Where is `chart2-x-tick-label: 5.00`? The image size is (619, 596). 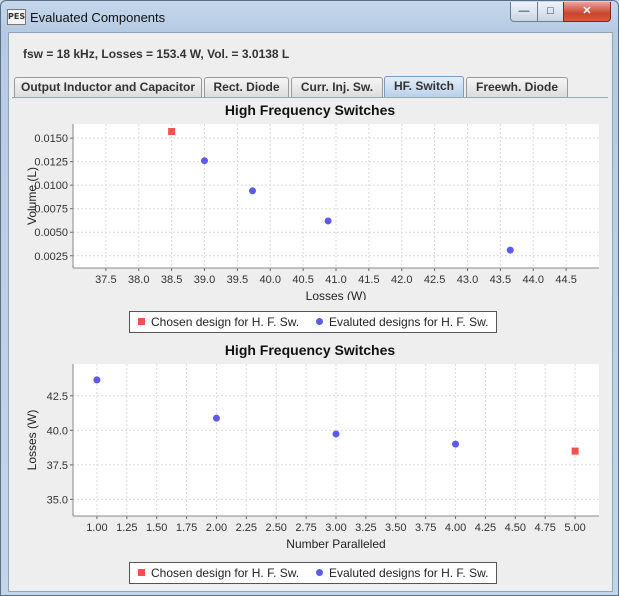
chart2-x-tick-label: 5.00 is located at coordinates (574, 528).